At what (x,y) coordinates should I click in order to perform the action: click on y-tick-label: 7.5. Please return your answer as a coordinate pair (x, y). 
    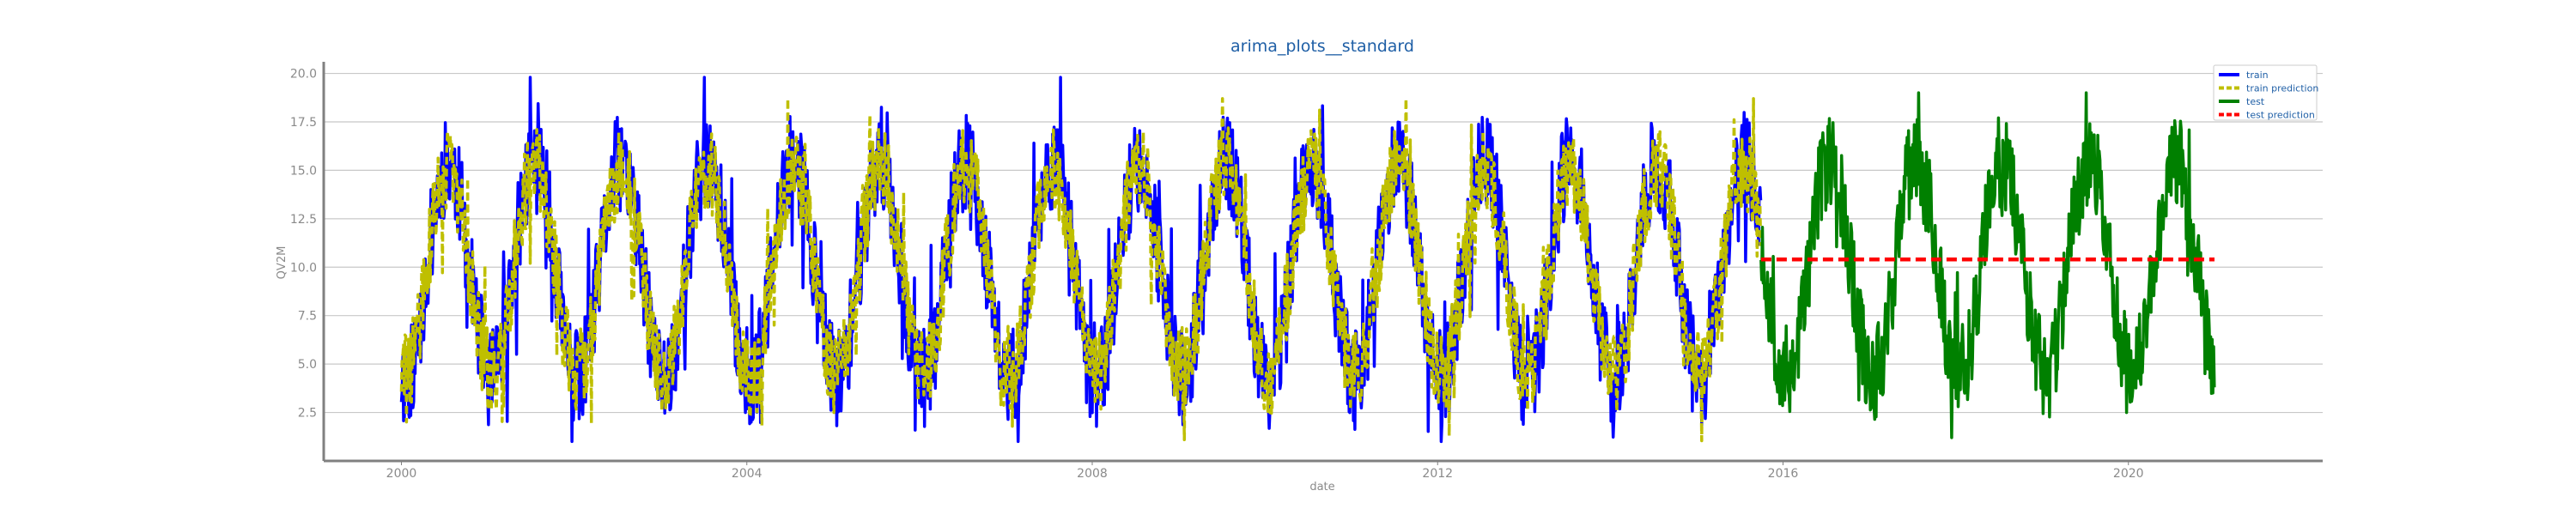
    Looking at the image, I should click on (307, 317).